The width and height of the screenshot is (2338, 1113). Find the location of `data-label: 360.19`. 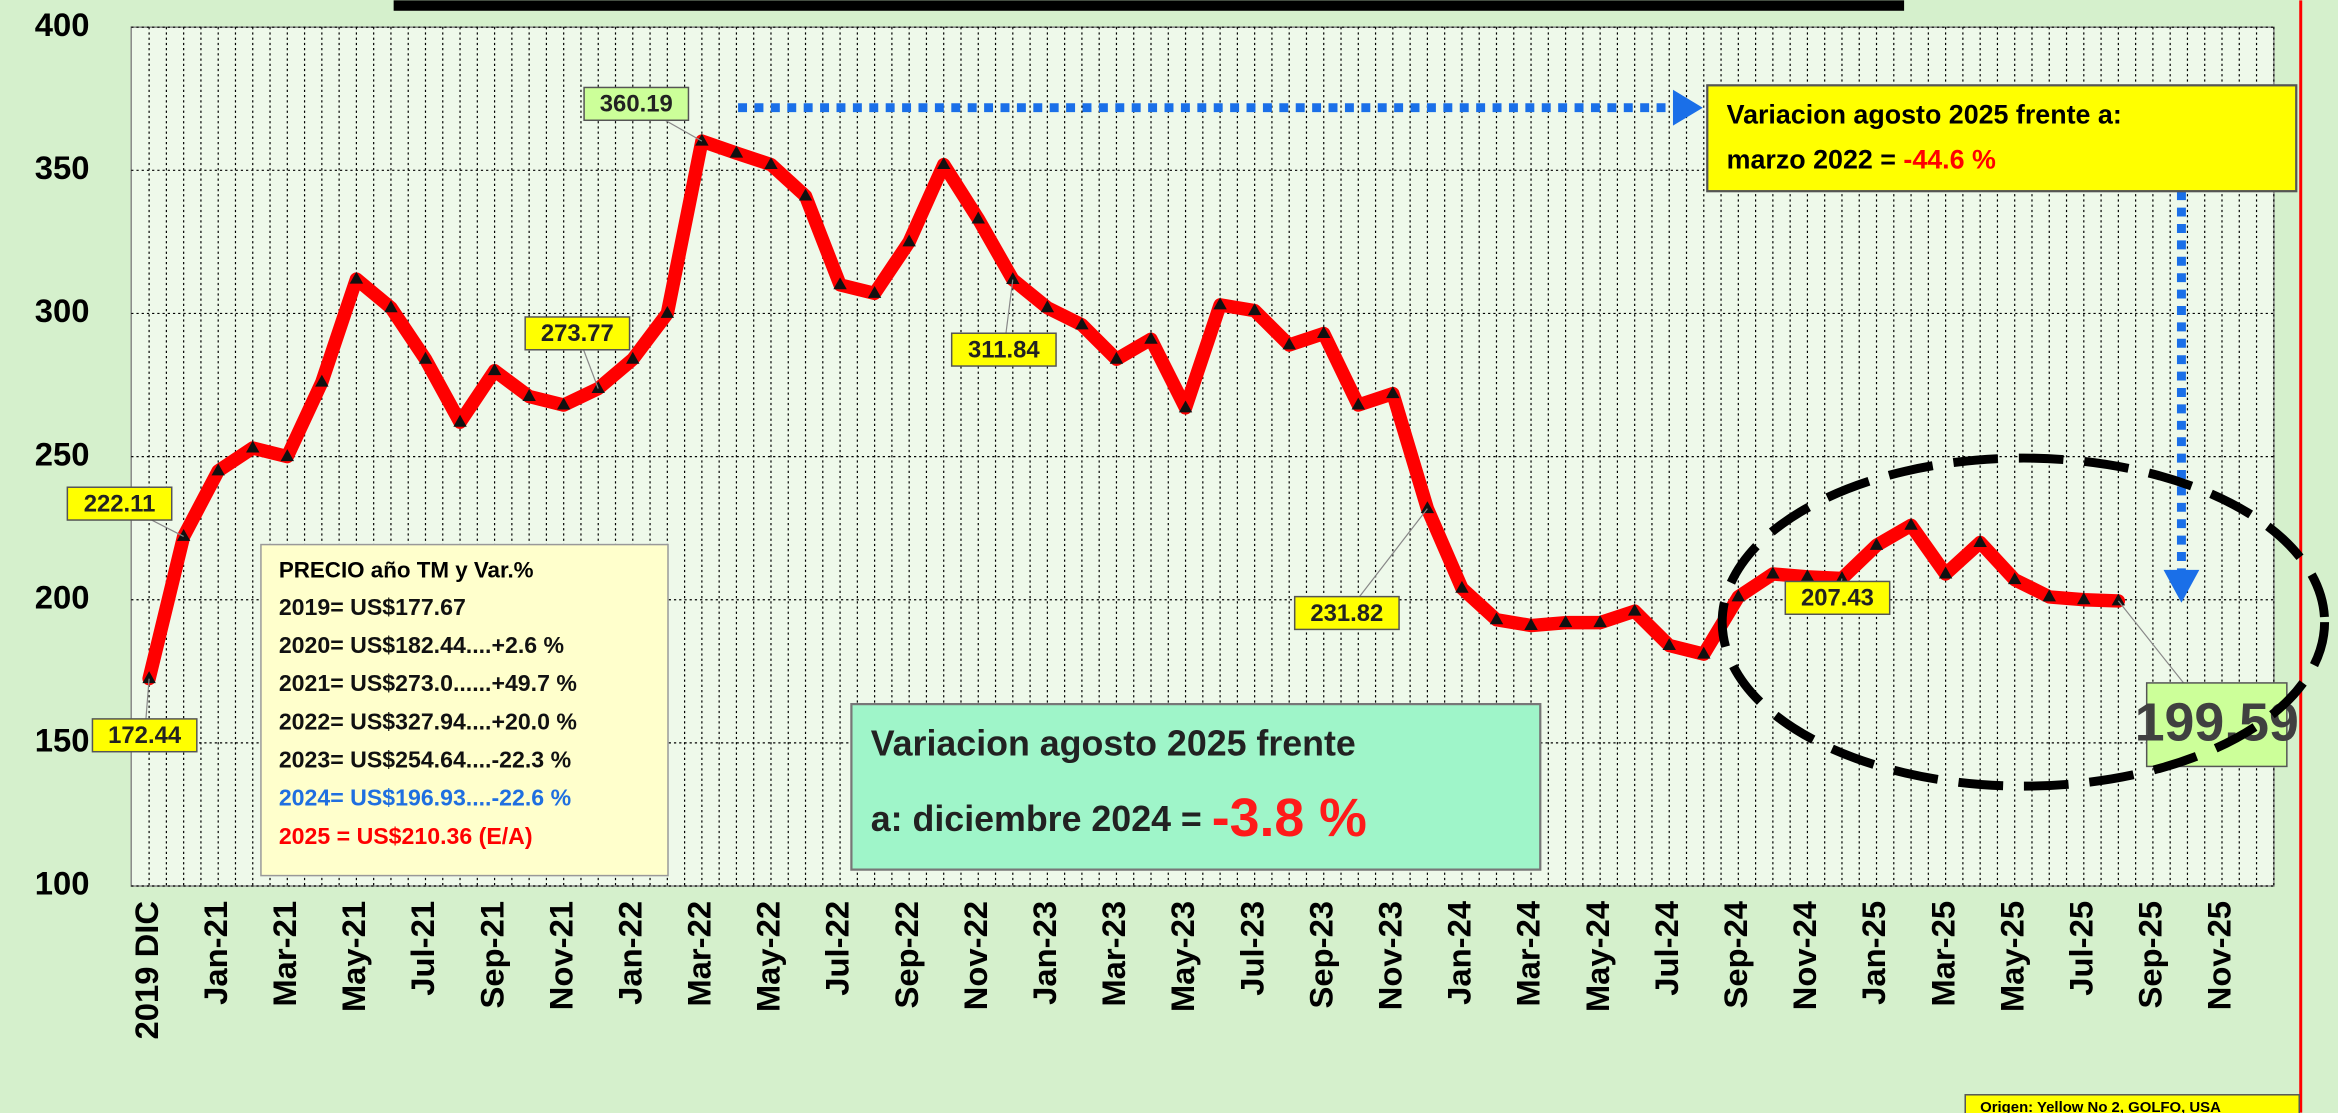

data-label: 360.19 is located at coordinates (636, 104).